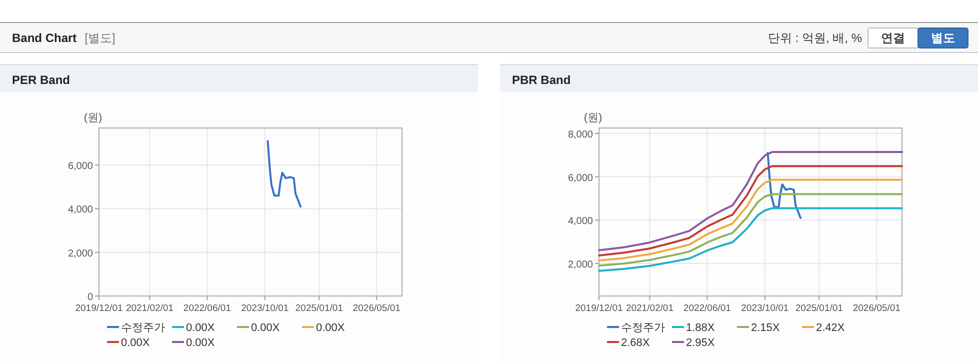 The height and width of the screenshot is (364, 978). I want to click on text: 단위 : 억원, 배, %, so click(815, 38).